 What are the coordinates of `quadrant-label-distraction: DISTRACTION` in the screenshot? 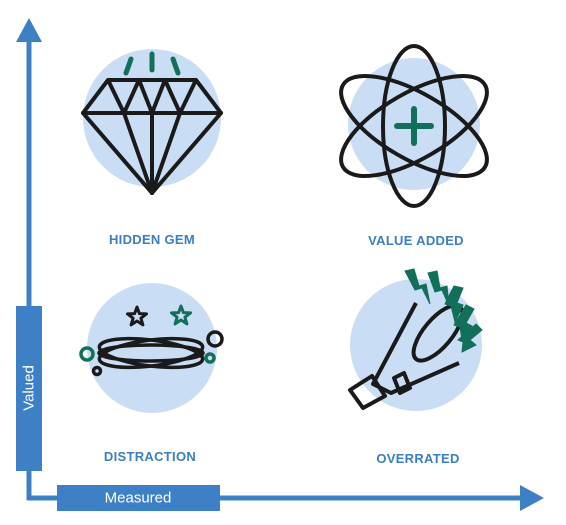 It's located at (150, 456).